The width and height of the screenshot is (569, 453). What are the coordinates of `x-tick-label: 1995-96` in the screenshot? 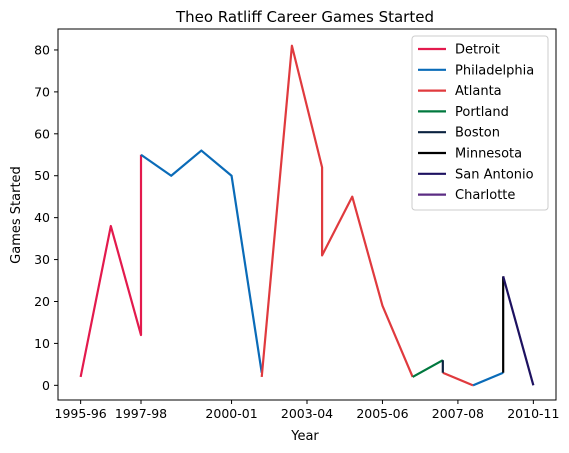 It's located at (81, 413).